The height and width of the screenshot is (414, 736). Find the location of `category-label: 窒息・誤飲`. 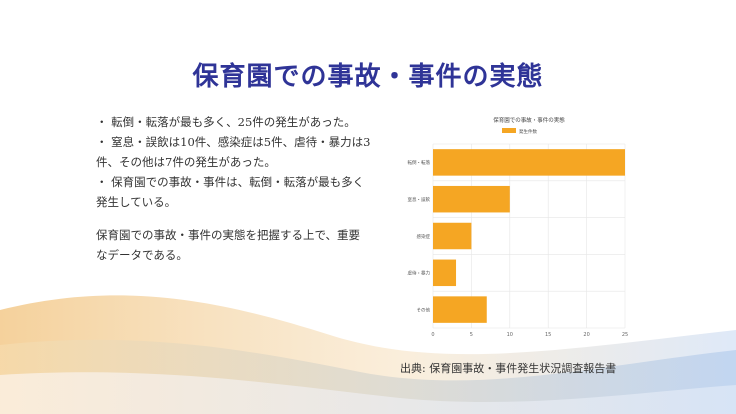

category-label: 窒息・誤飲 is located at coordinates (419, 199).